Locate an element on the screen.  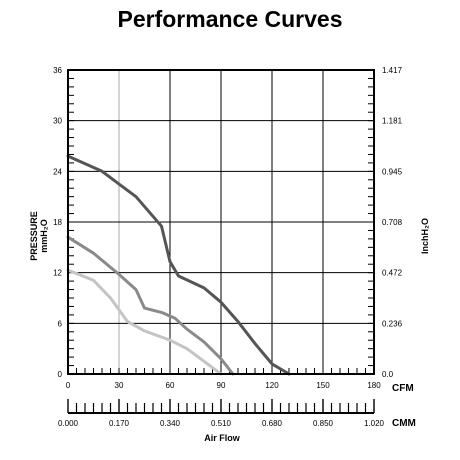
y-axis-title-left-2: mmH₂O is located at coordinates (44, 236).